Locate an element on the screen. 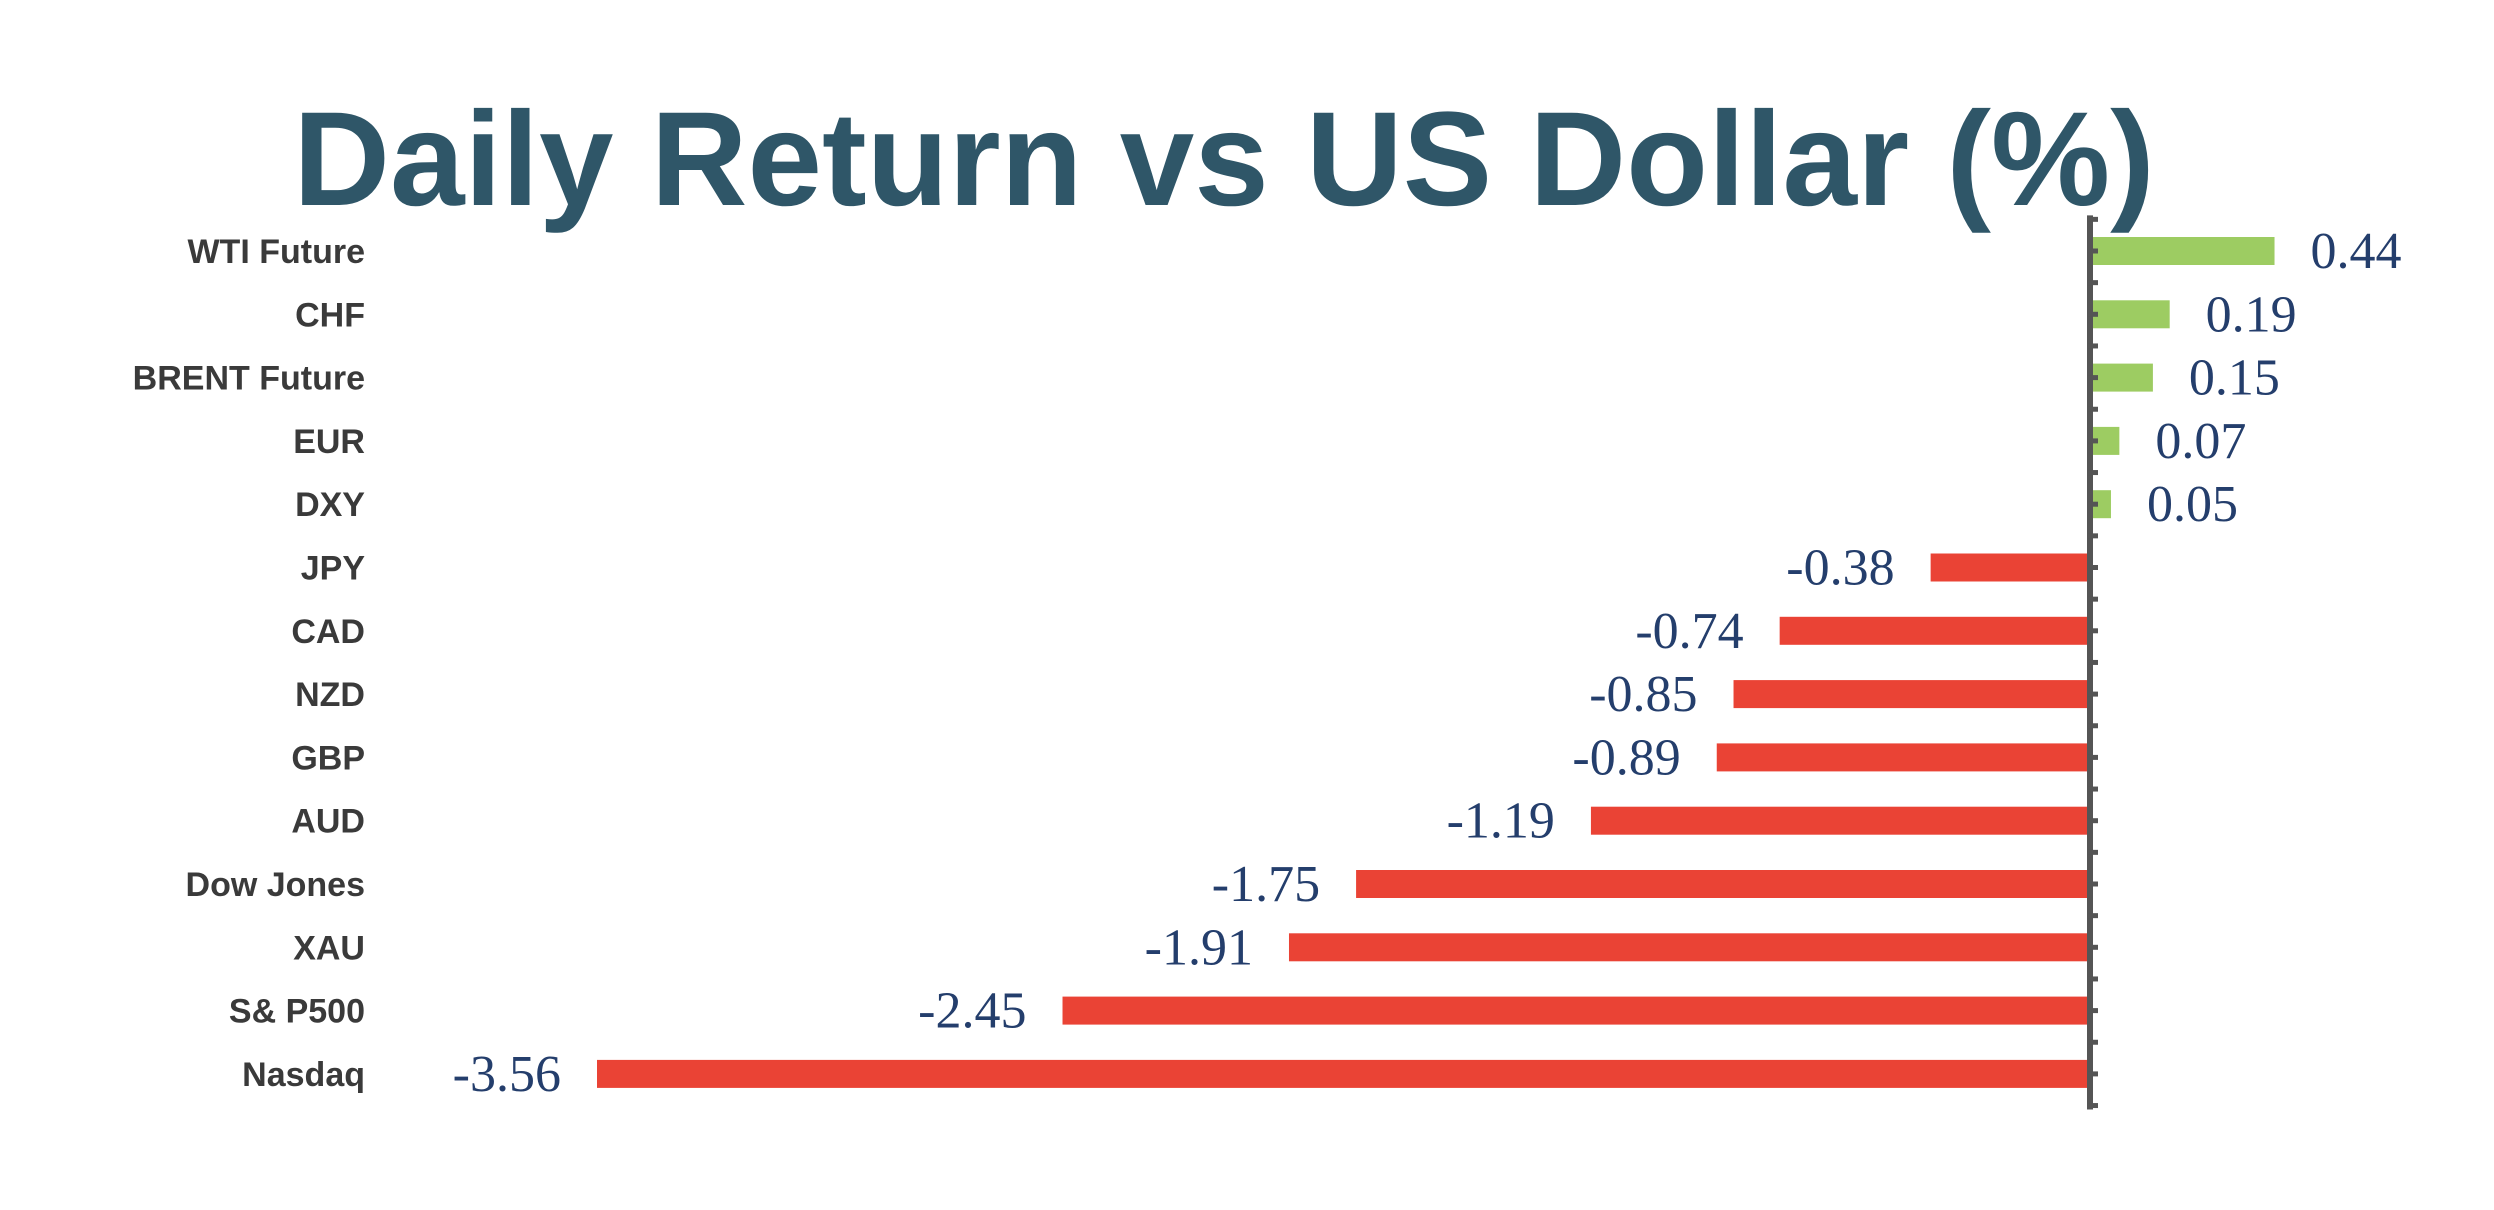 This screenshot has width=2494, height=1210. bar-dow-jones is located at coordinates (1723, 884).